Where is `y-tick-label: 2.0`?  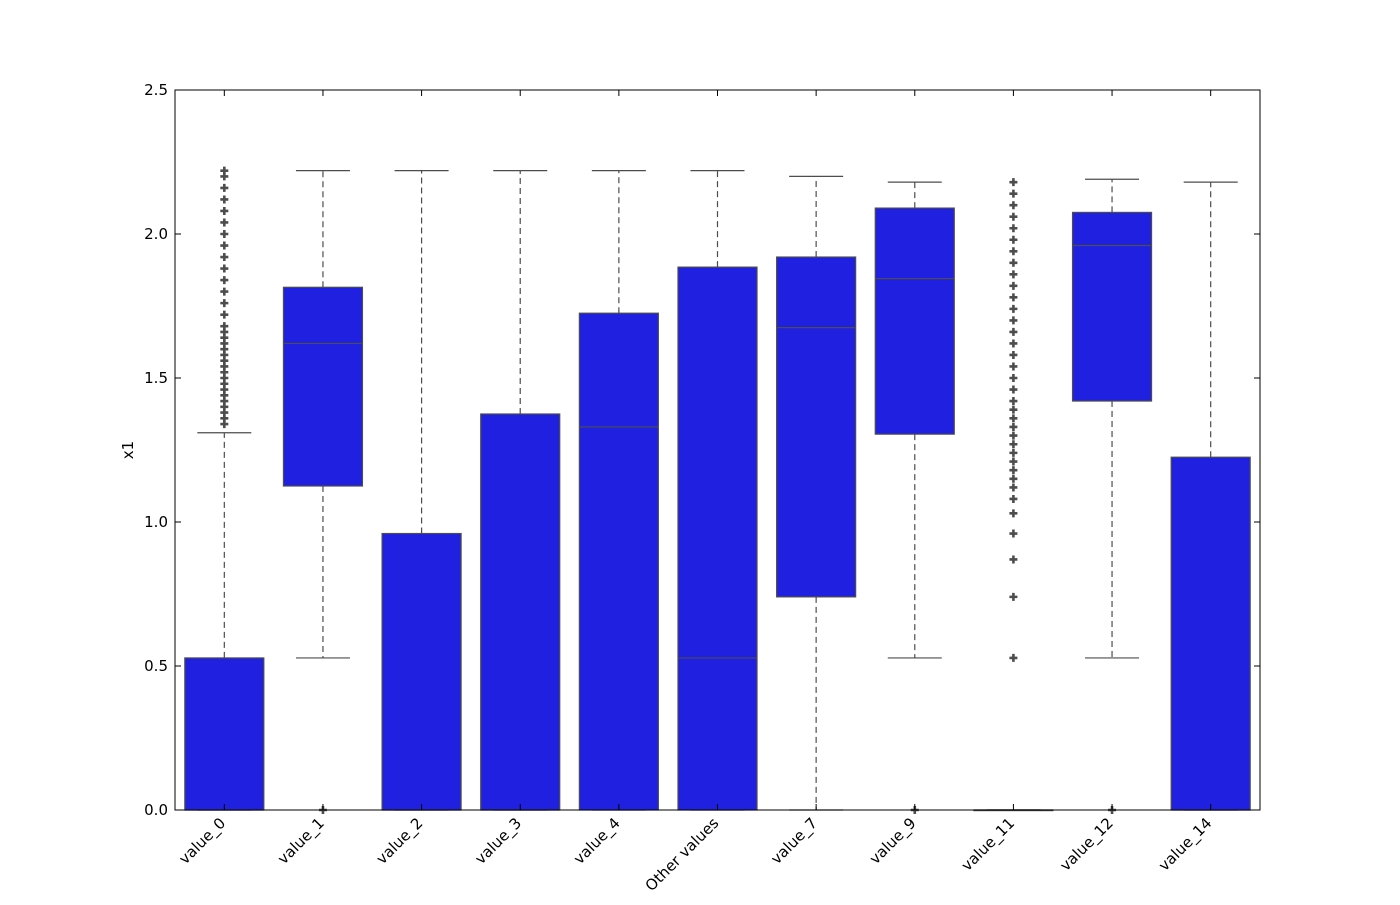
y-tick-label: 2.0 is located at coordinates (156, 234).